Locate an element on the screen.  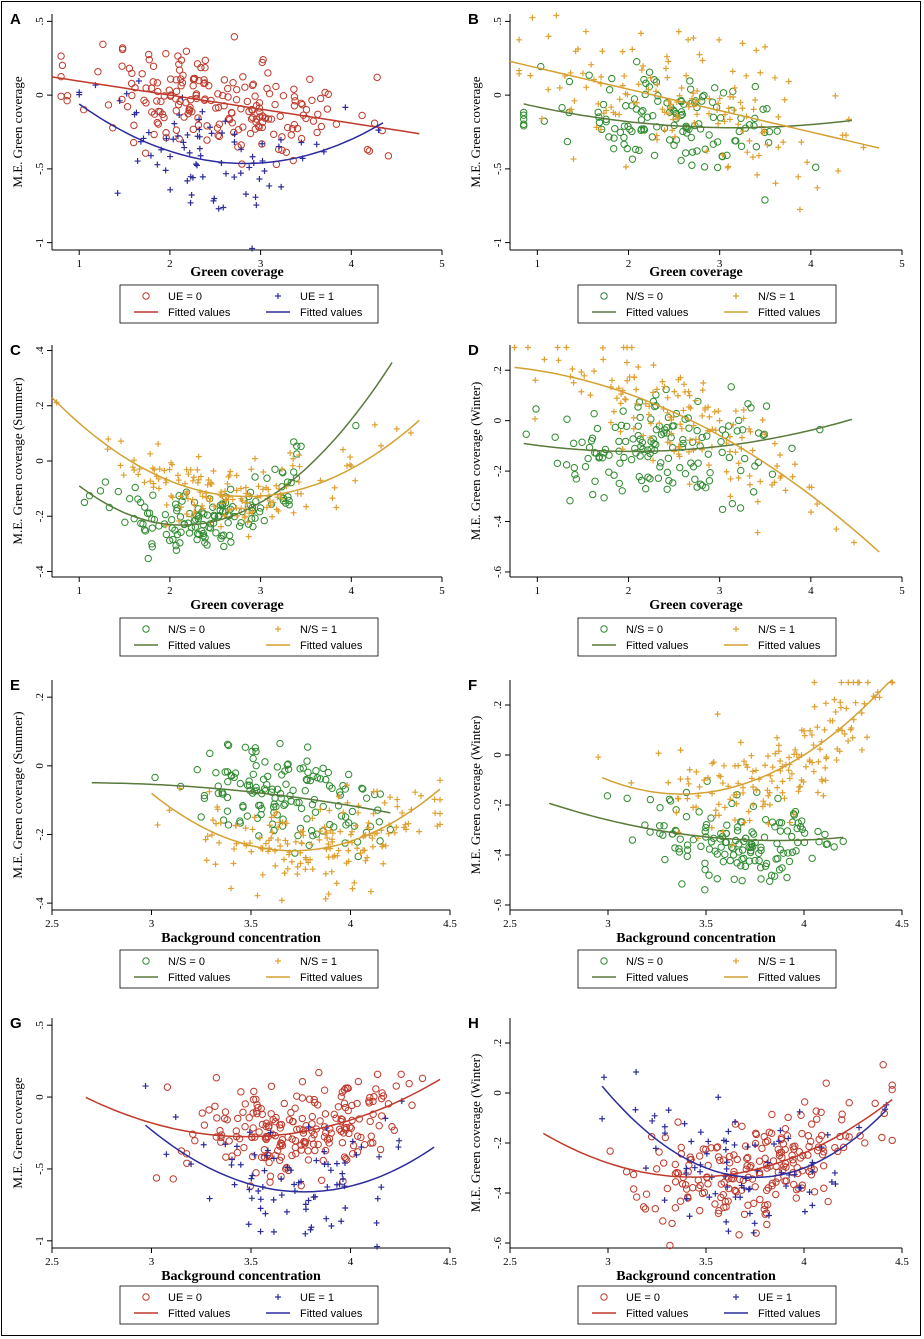
x-tick-label: 5 is located at coordinates (902, 591).